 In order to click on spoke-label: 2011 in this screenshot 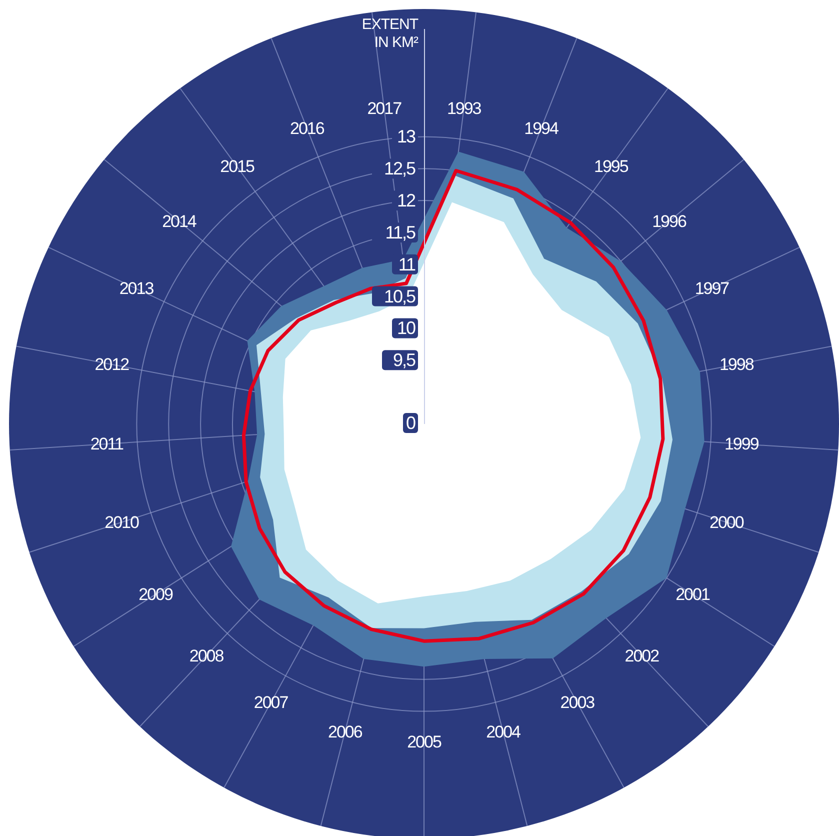, I will do `click(107, 444)`.